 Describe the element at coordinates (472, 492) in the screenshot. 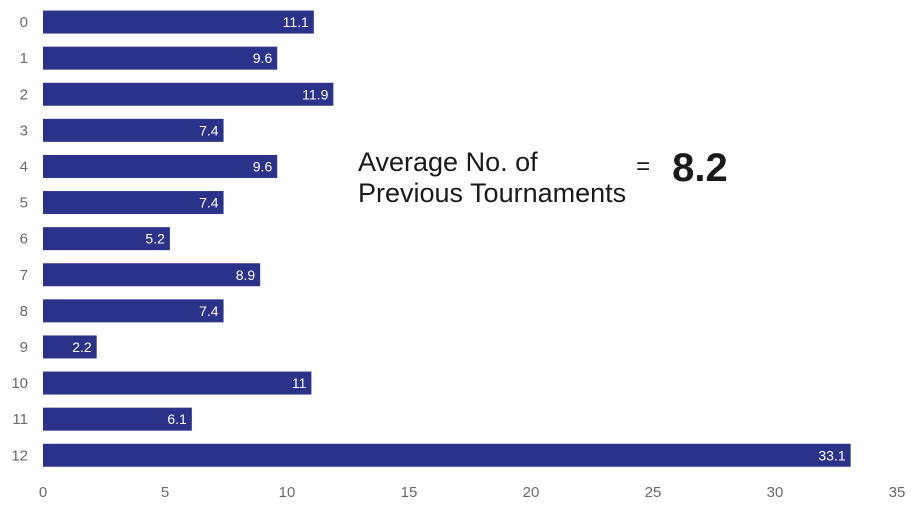

I see `x-axis-ticks: 0 5 10 15 20 25 30 35` at that location.